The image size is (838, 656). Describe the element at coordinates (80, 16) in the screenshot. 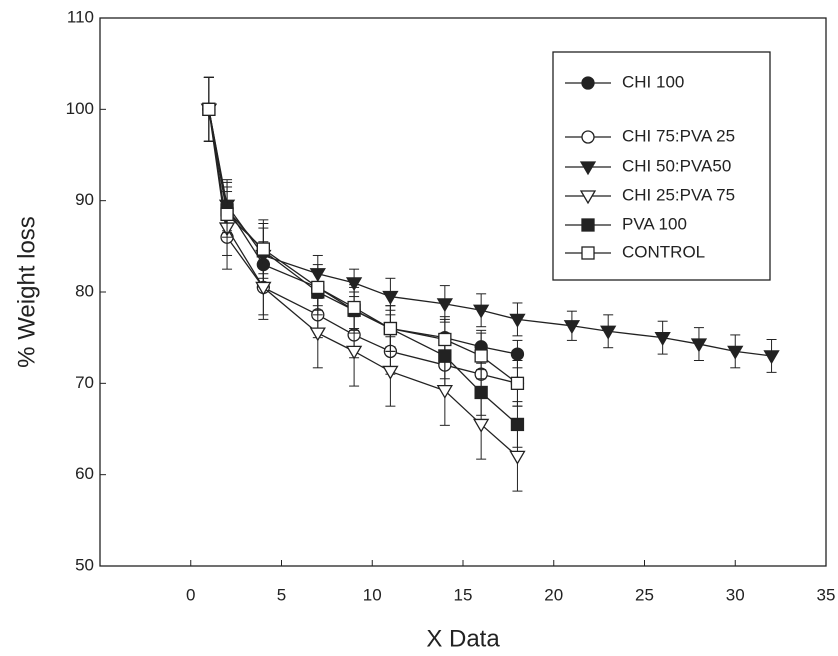

I see `y-tick-label: 110` at that location.